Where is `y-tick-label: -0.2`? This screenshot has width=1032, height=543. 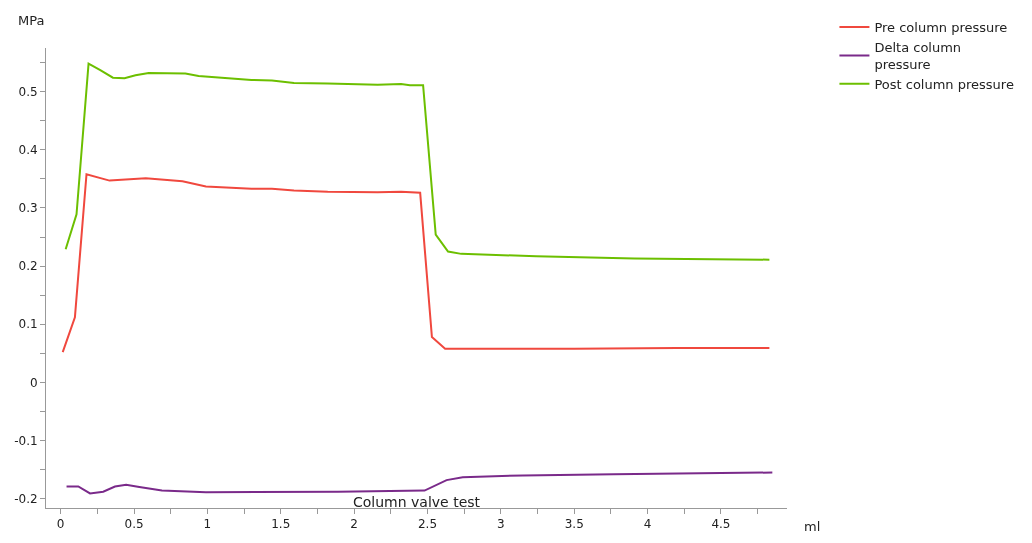 y-tick-label: -0.2 is located at coordinates (26, 498).